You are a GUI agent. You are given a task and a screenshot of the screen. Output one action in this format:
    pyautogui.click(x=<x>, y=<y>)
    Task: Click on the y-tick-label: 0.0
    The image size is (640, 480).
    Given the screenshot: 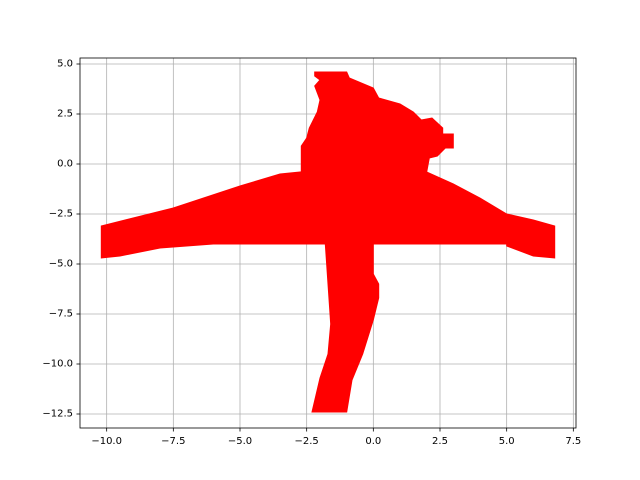 What is the action you would take?
    pyautogui.click(x=65, y=164)
    